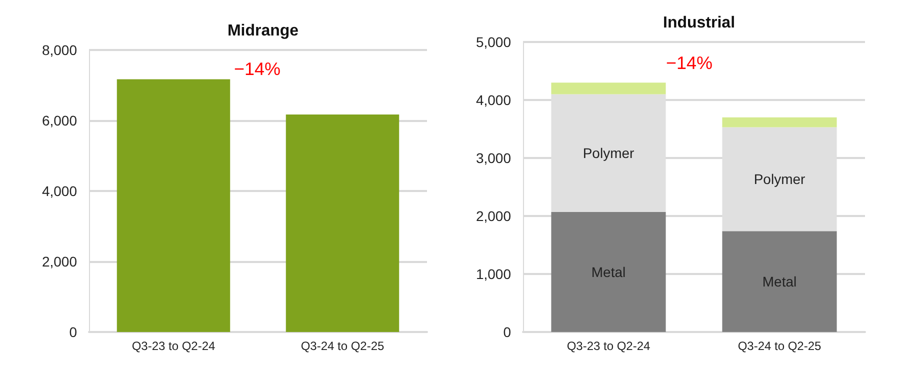 Image resolution: width=914 pixels, height=368 pixels. What do you see at coordinates (60, 120) in the screenshot?
I see `y-tick-label: 6,000` at bounding box center [60, 120].